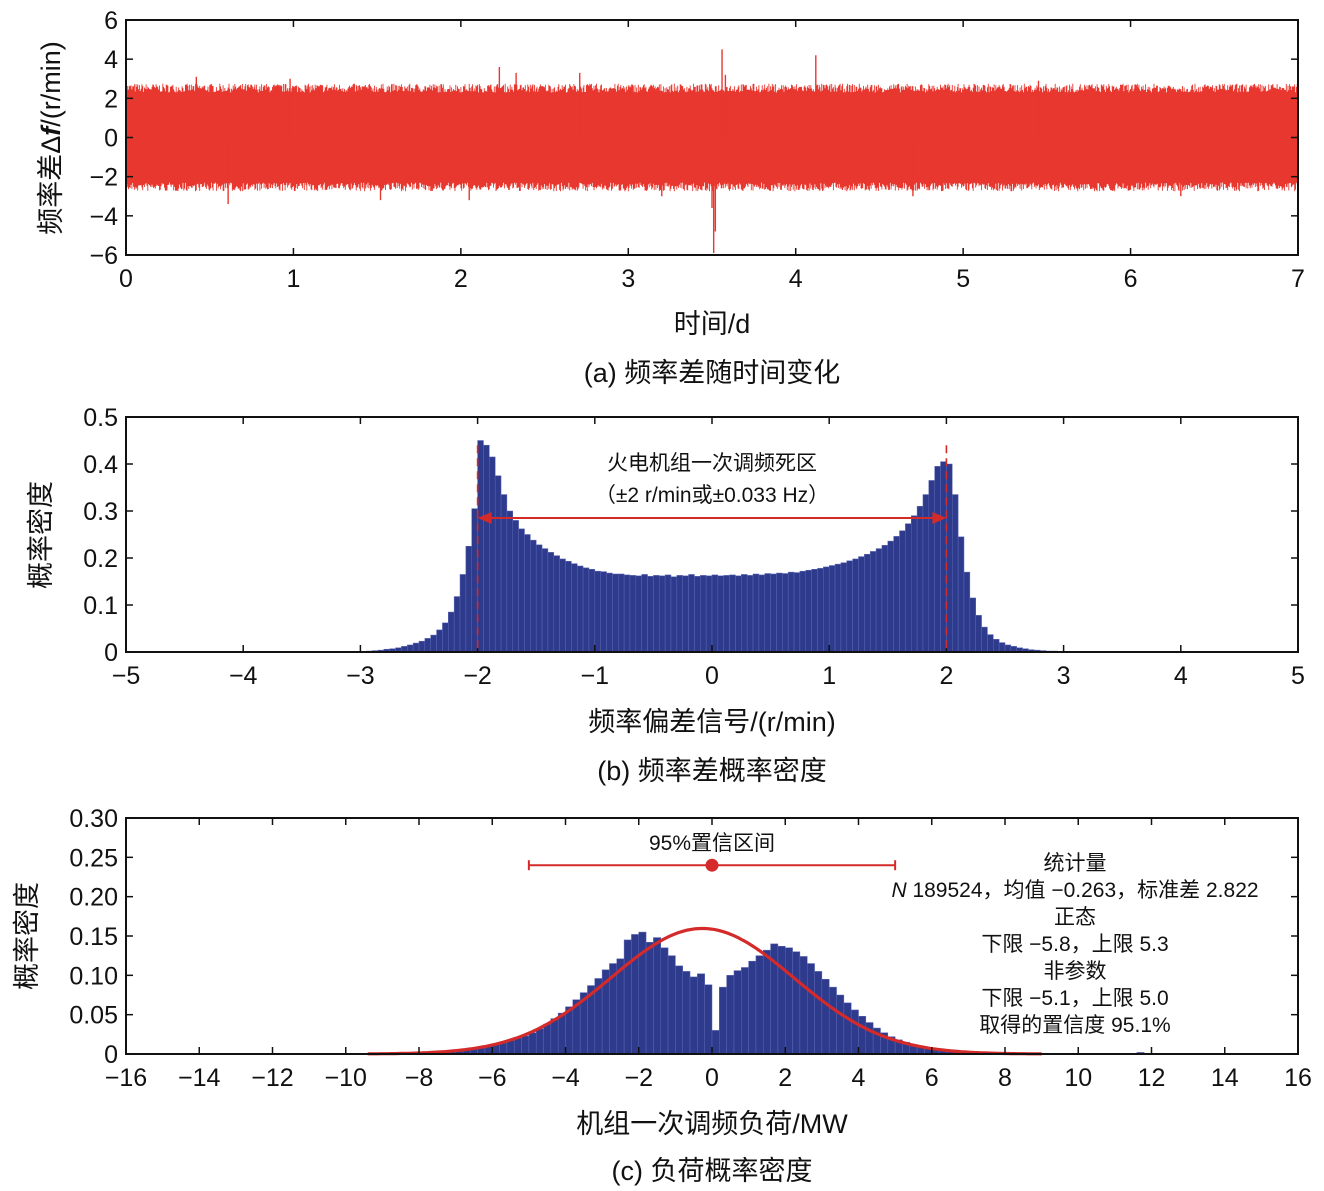 The image size is (1324, 1191). I want to click on panel-b-xtick-label: 3, so click(1064, 676).